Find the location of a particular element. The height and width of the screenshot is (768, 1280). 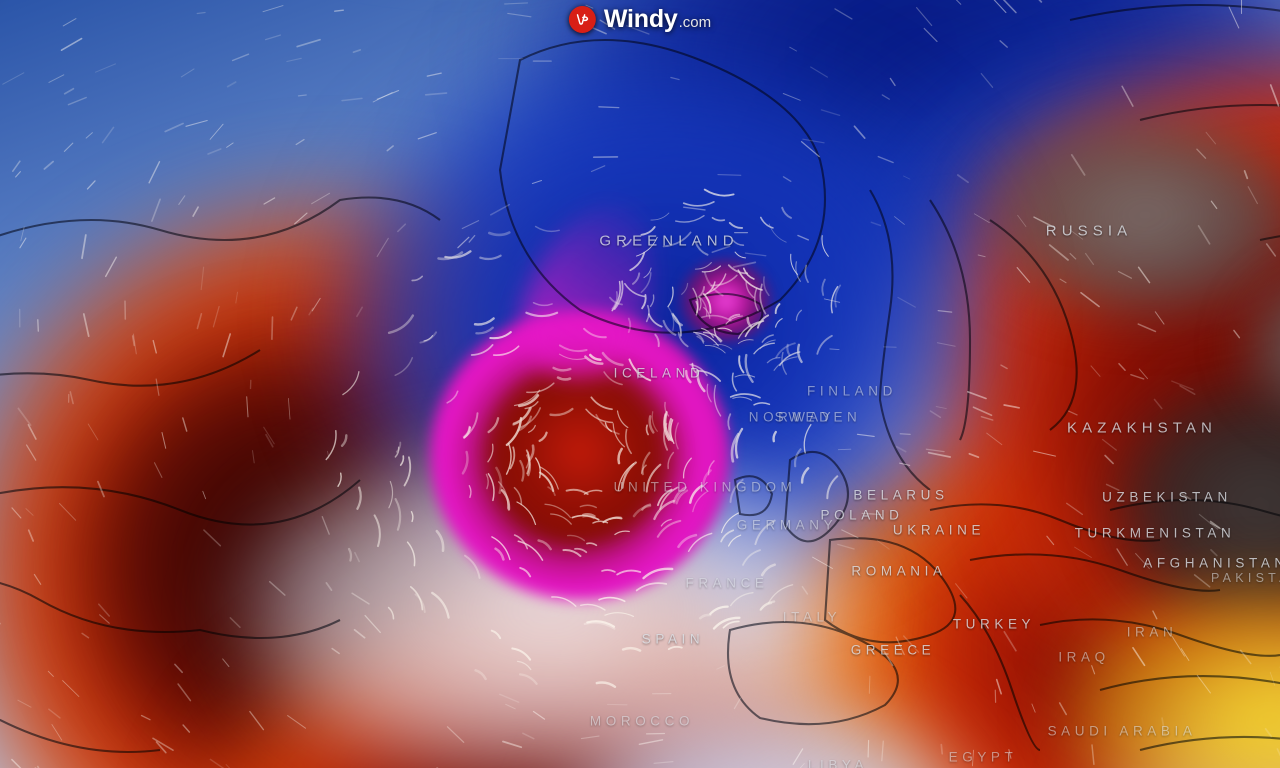

windy-logo-icon is located at coordinates (582, 19).